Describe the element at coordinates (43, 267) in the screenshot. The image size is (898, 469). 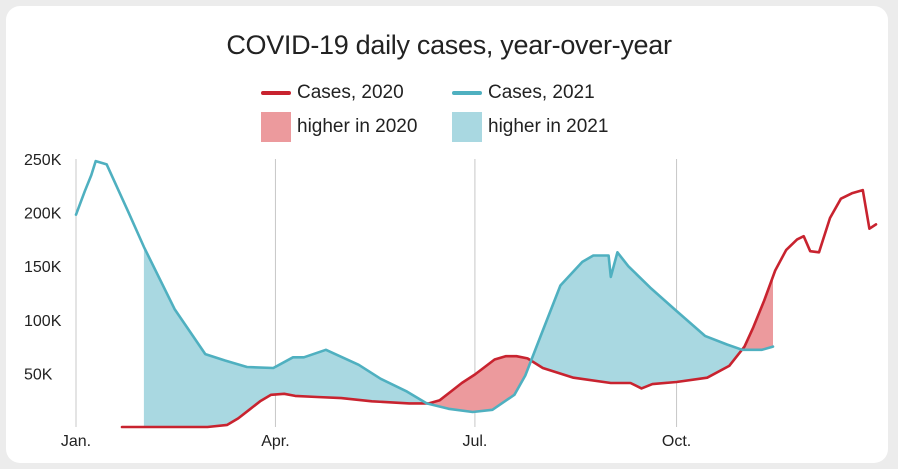
I see `y-tick-label: 150K` at that location.